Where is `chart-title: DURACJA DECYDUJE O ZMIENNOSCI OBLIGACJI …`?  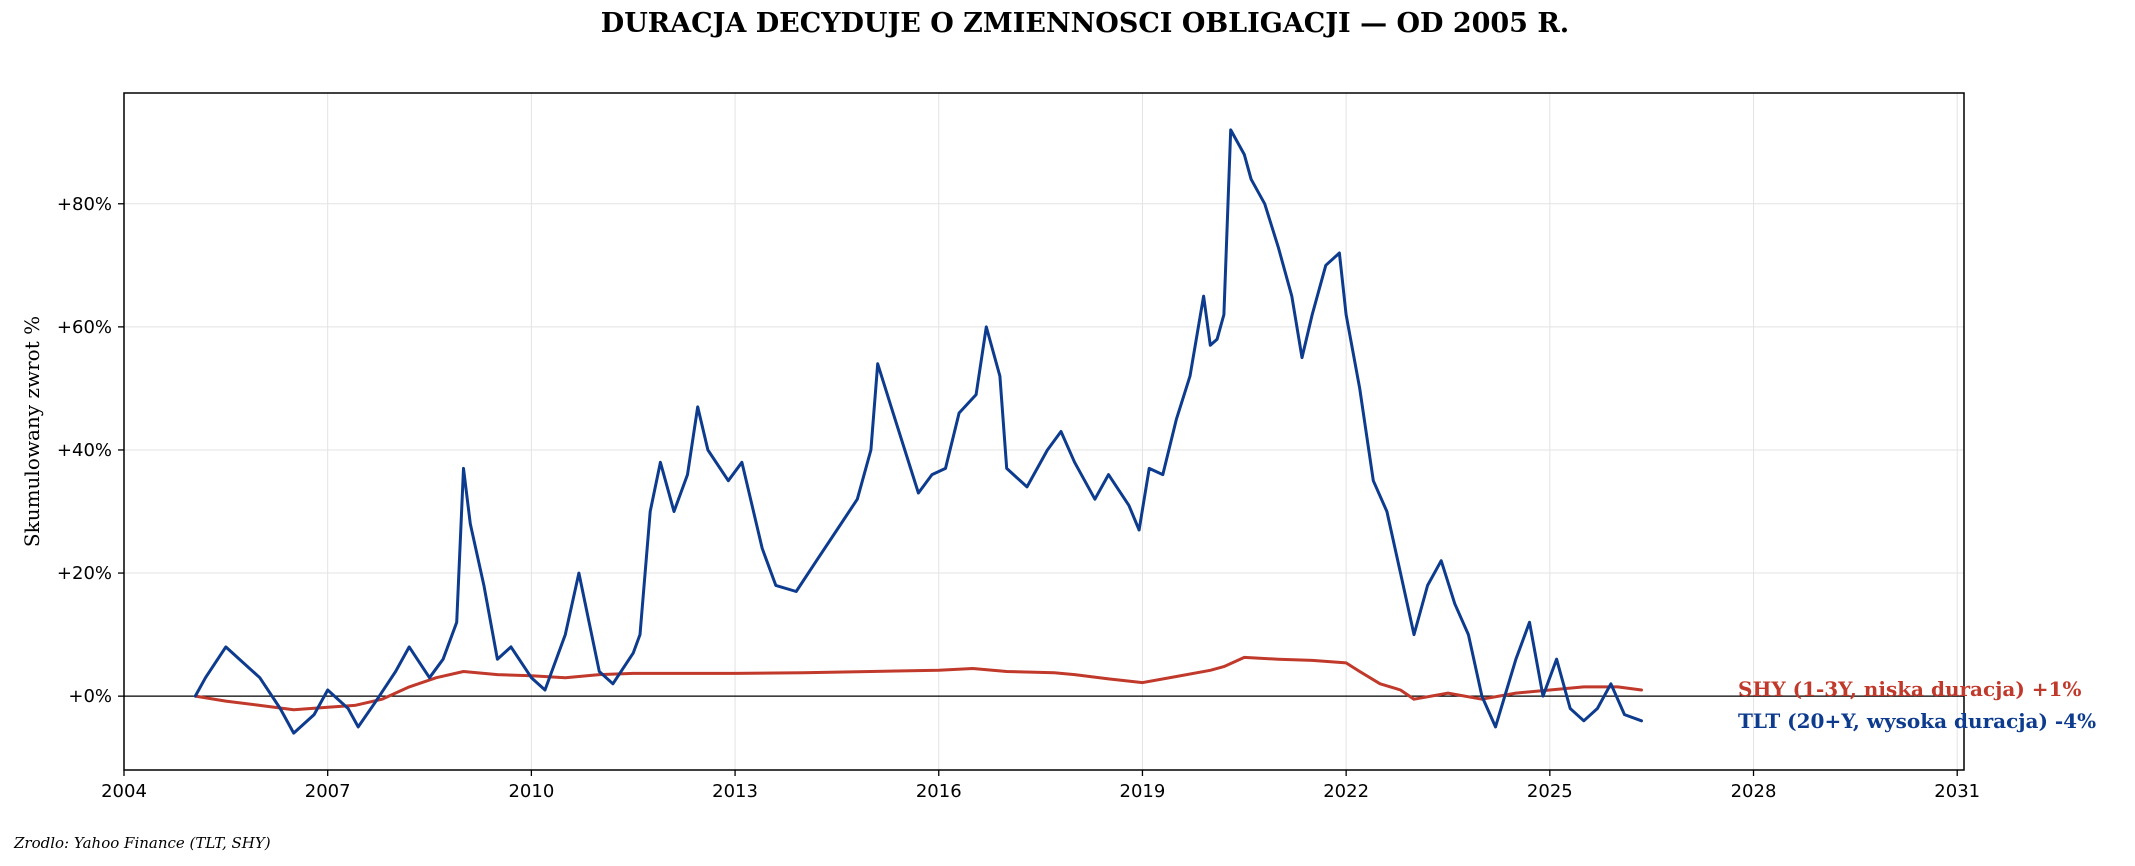 chart-title: DURACJA DECYDUJE O ZMIENNOSCI OBLIGACJI … is located at coordinates (1085, 23).